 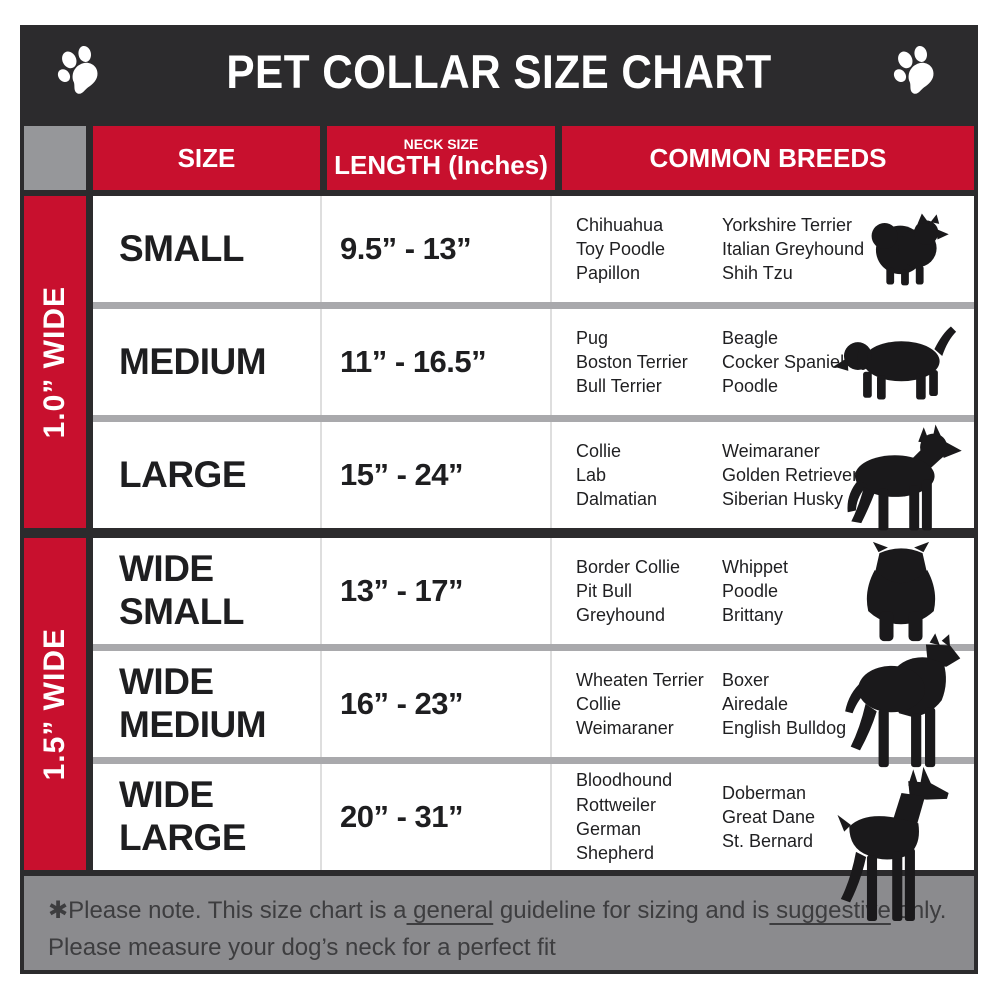 What do you see at coordinates (55, 158) in the screenshot?
I see `corner-cell` at bounding box center [55, 158].